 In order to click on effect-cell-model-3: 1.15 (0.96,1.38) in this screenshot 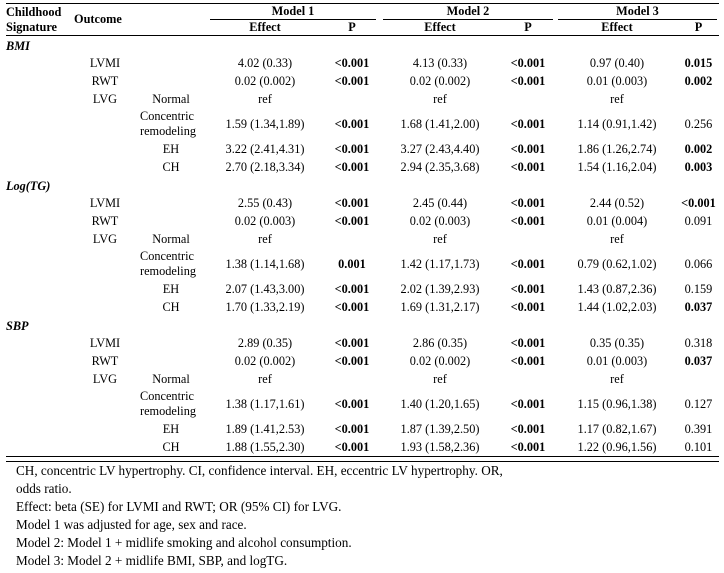, I will do `click(617, 403)`.